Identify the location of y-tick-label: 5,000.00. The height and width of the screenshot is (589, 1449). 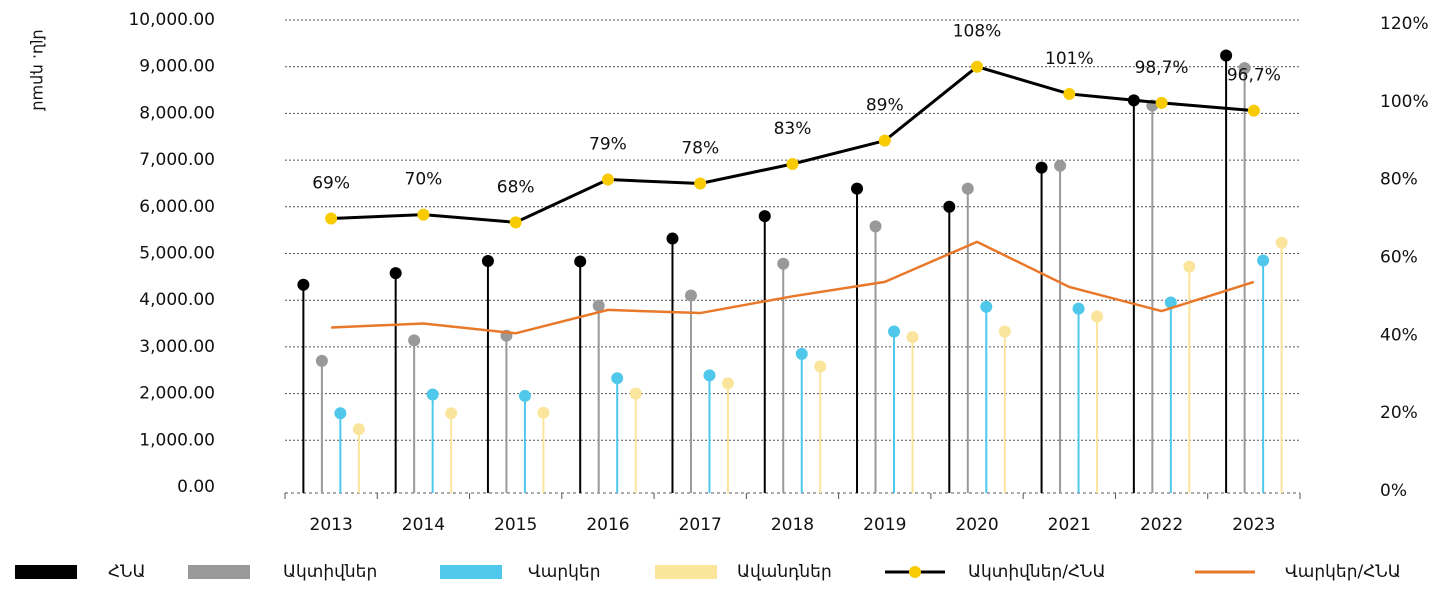
(177, 254).